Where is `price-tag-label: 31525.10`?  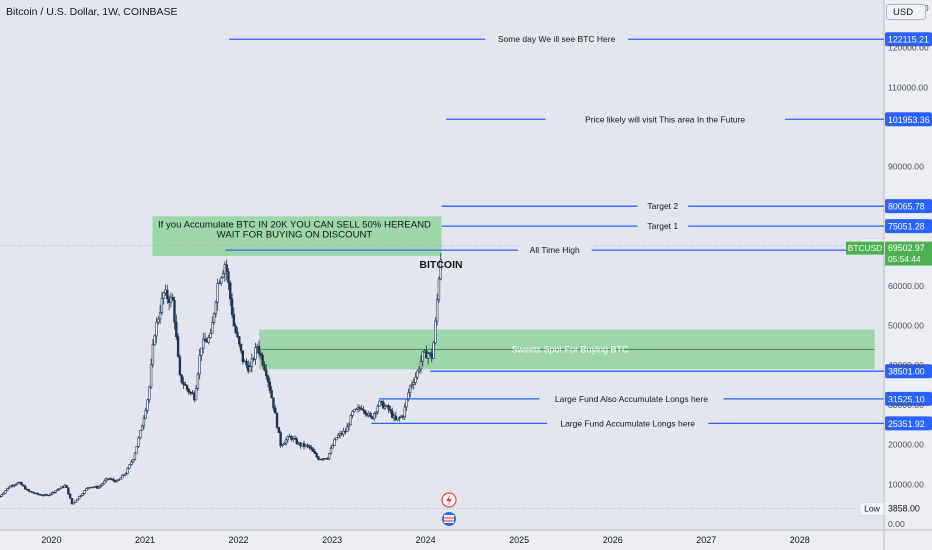
price-tag-label: 31525.10 is located at coordinates (906, 399).